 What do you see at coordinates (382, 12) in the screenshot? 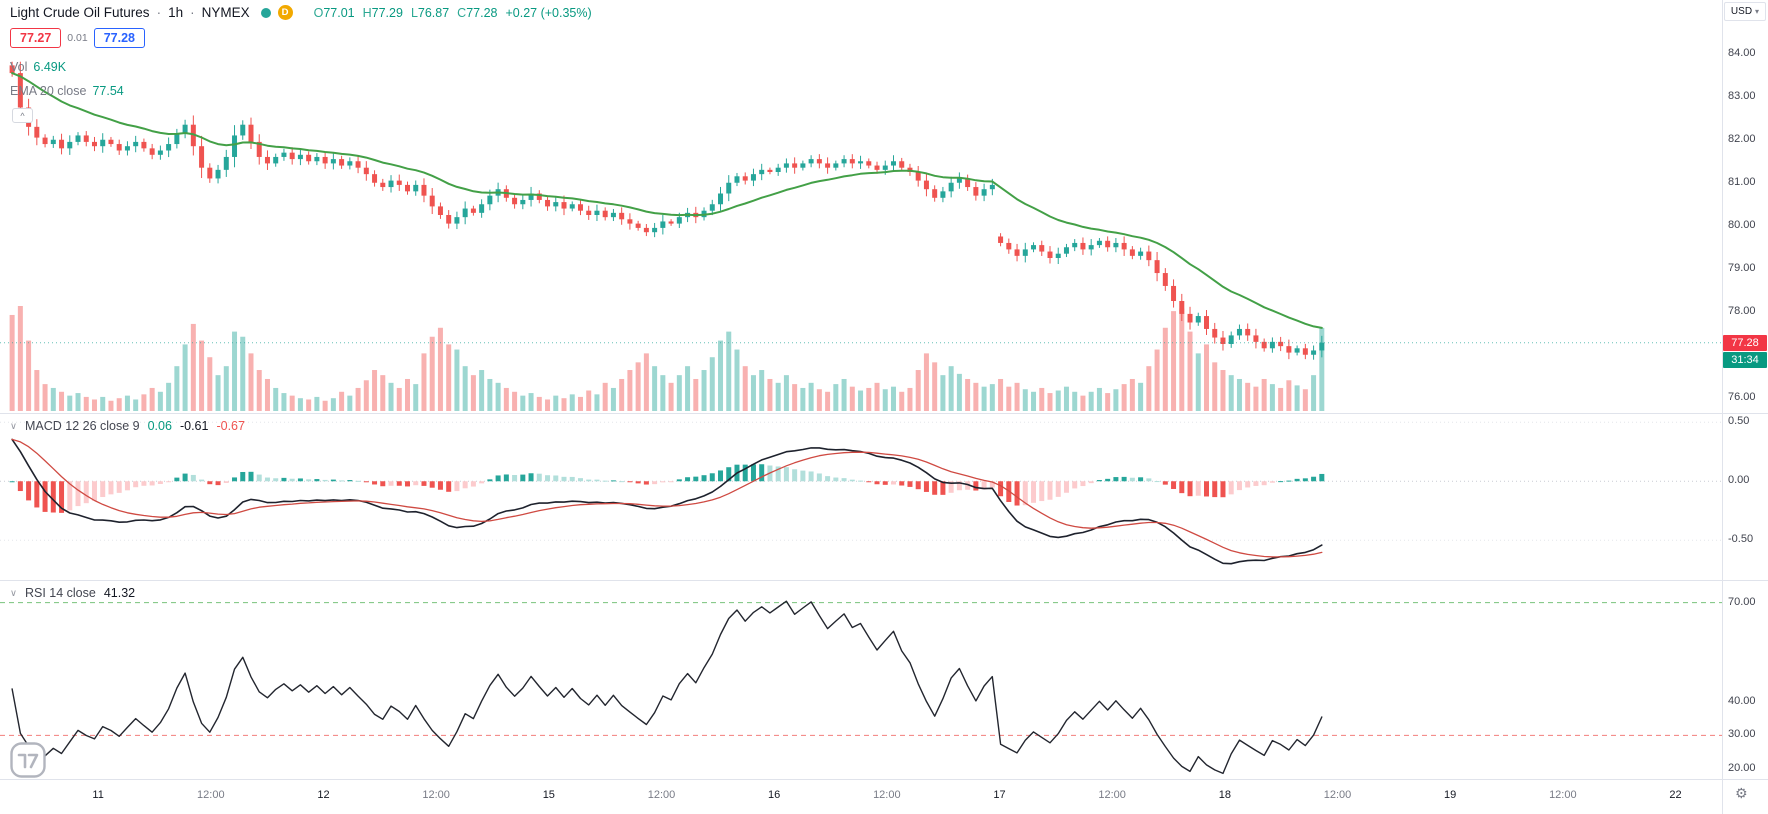
I see `high-readout: H77.29` at bounding box center [382, 12].